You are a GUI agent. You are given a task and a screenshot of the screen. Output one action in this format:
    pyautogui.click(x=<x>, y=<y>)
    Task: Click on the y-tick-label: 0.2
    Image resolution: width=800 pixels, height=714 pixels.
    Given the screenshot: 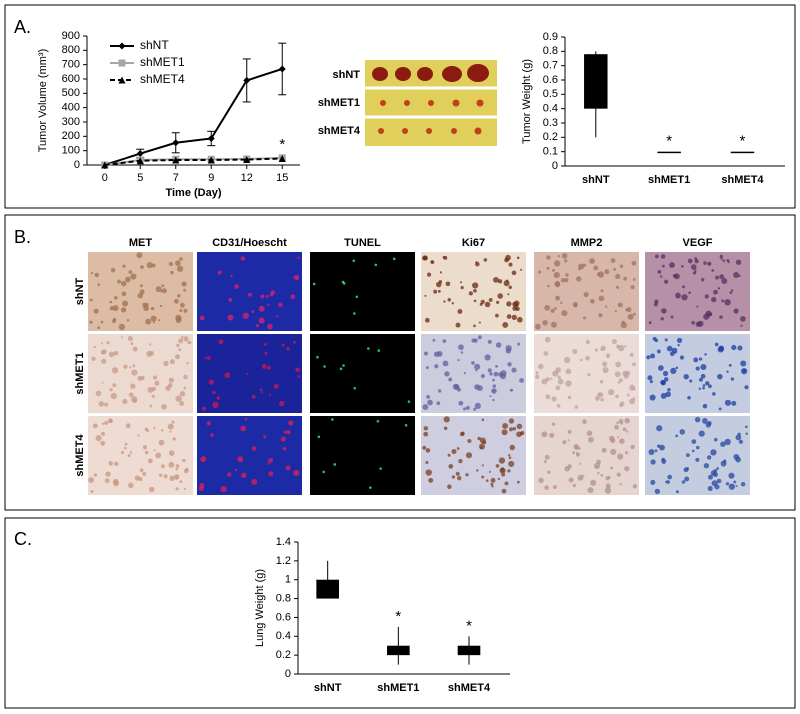 What is the action you would take?
    pyautogui.click(x=550, y=137)
    